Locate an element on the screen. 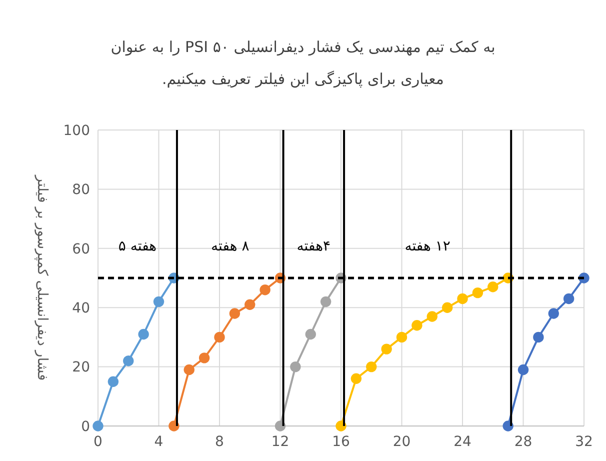  y-axis-title: فشار دیفرانسیلی کمپرسور بر فیلتر is located at coordinates (42, 277).